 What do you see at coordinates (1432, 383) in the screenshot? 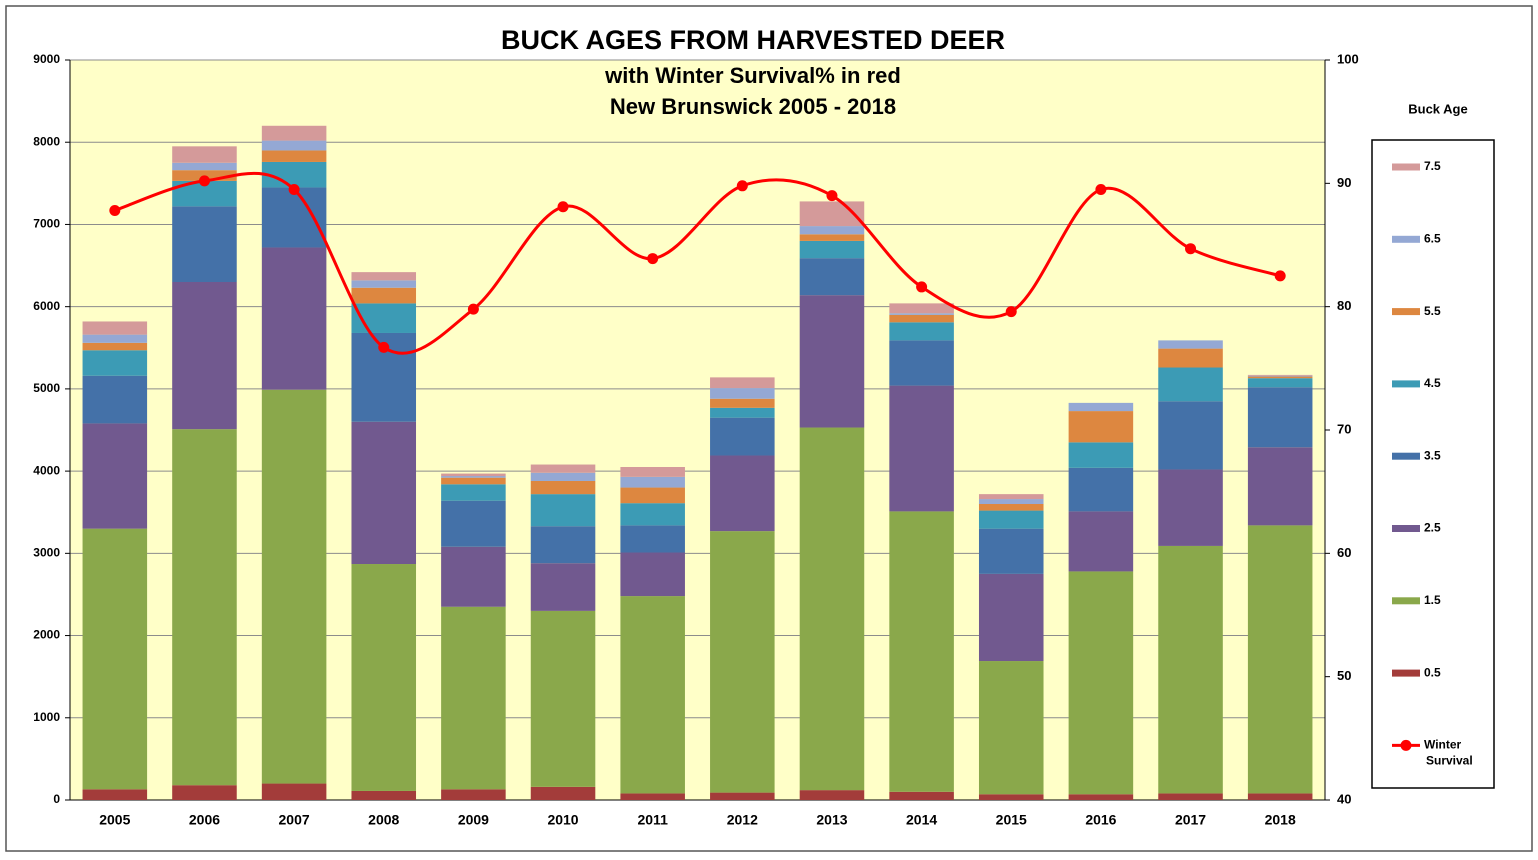
I see `legend-label: 4.5` at bounding box center [1432, 383].